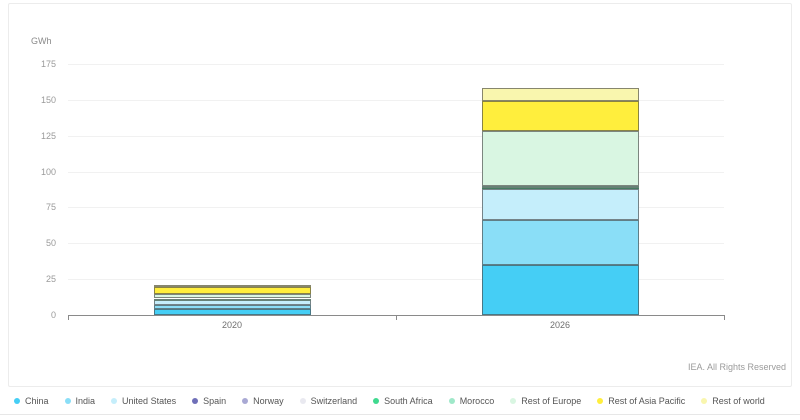  What do you see at coordinates (149, 401) in the screenshot?
I see `legend-label: United States` at bounding box center [149, 401].